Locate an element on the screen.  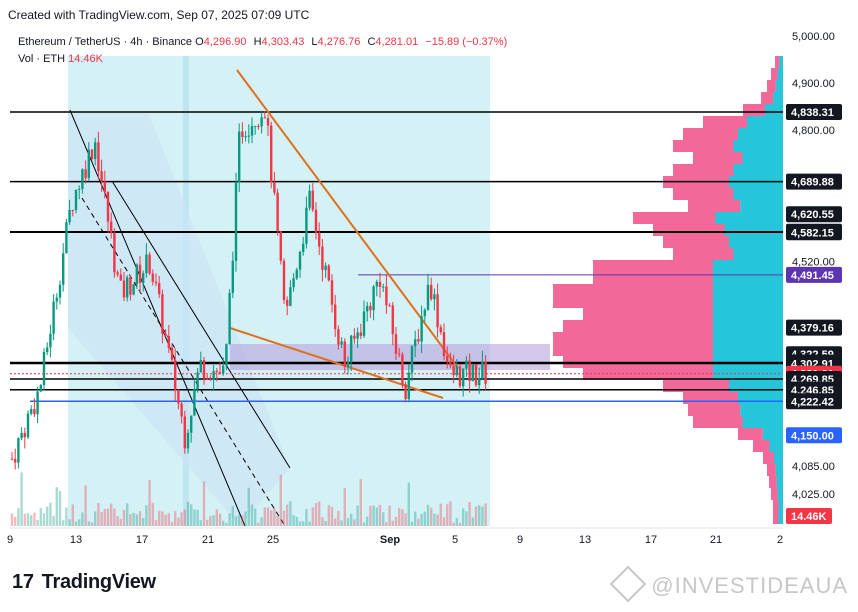
price-label: 4,491.45 is located at coordinates (812, 276).